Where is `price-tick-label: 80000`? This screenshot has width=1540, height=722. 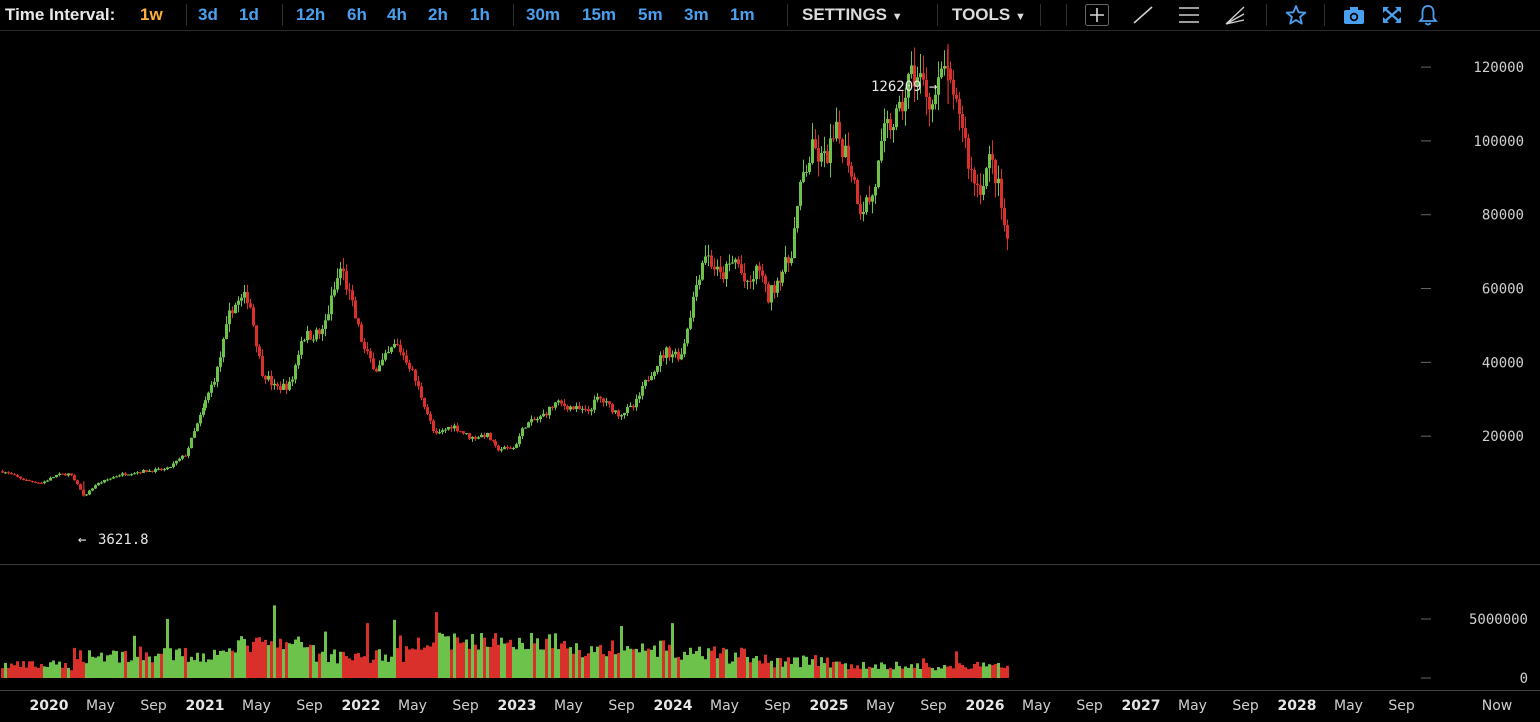
price-tick-label: 80000 is located at coordinates (1503, 216).